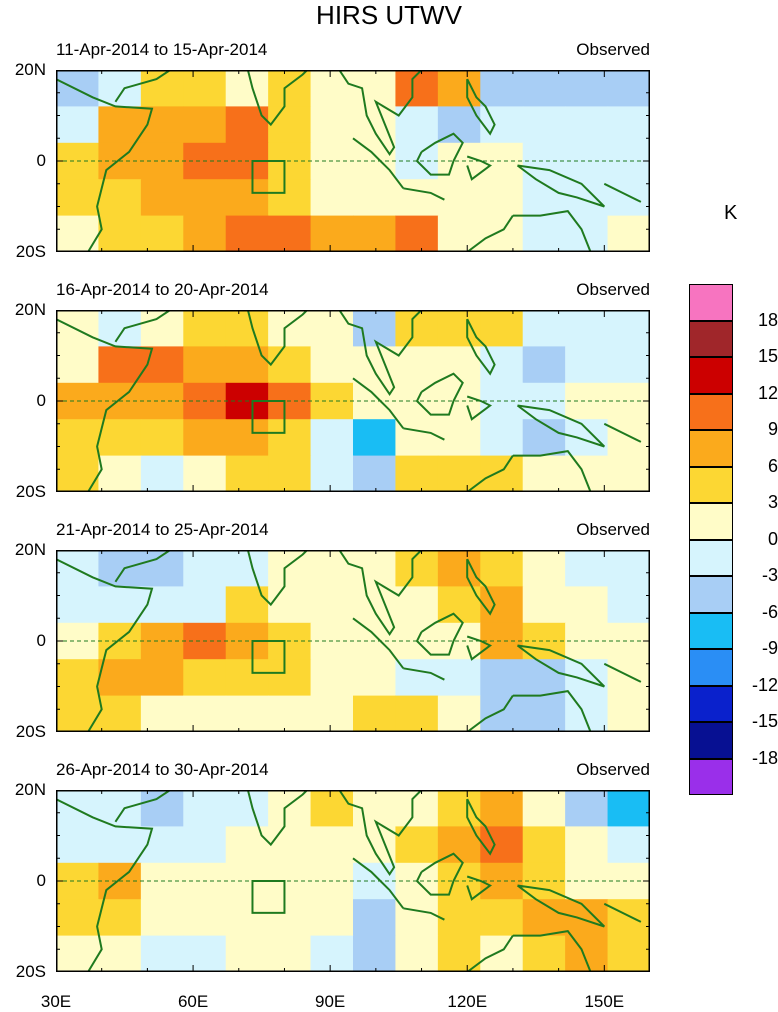 This screenshot has height=1012, width=778. What do you see at coordinates (353, 641) in the screenshot?
I see `heatmap-svg` at bounding box center [353, 641].